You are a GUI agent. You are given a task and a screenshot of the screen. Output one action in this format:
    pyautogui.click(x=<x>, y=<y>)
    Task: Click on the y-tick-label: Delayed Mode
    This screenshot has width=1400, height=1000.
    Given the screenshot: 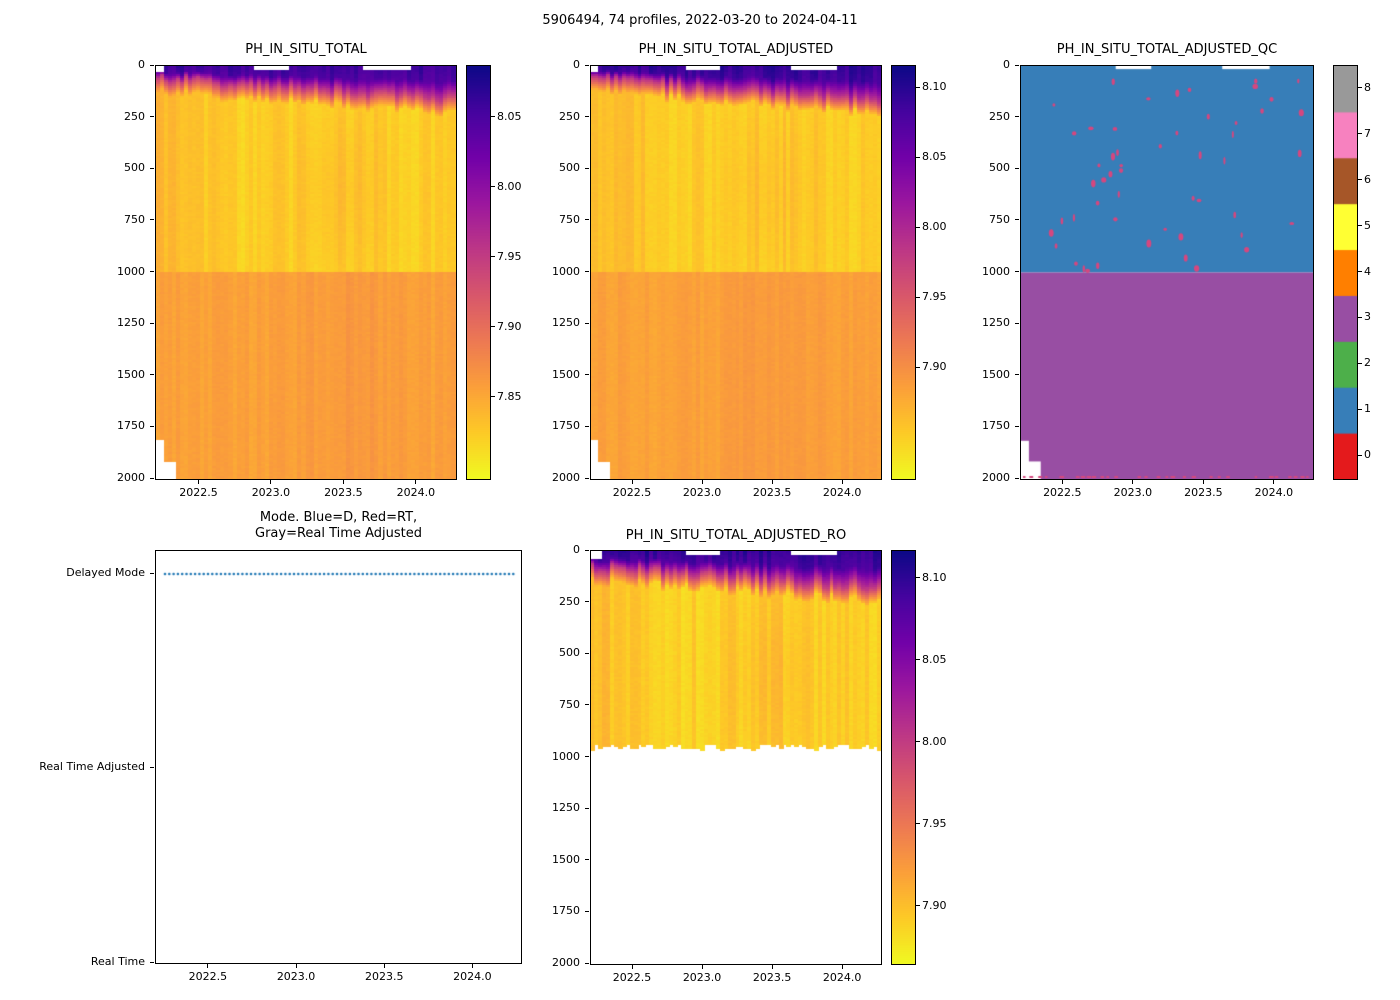 What is the action you would take?
    pyautogui.click(x=105, y=573)
    